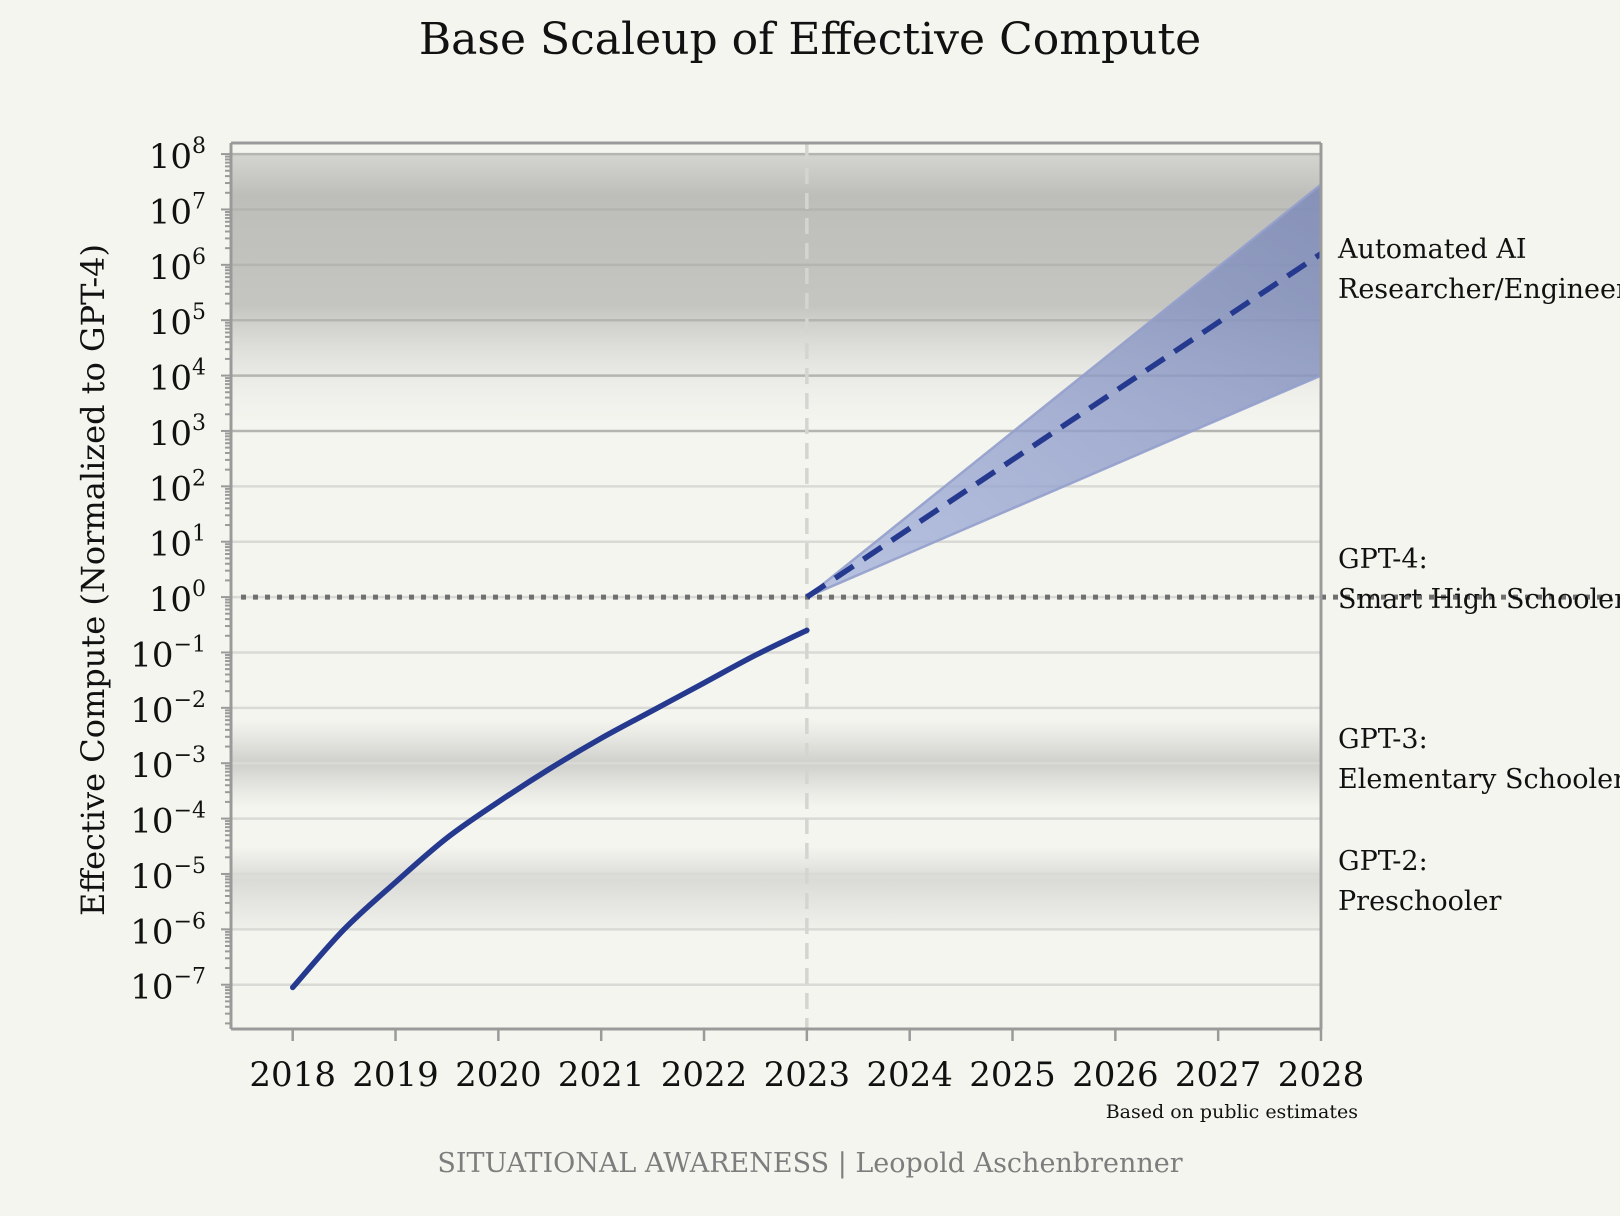  I want to click on y-tick-exponent: −5, so click(190, 866).